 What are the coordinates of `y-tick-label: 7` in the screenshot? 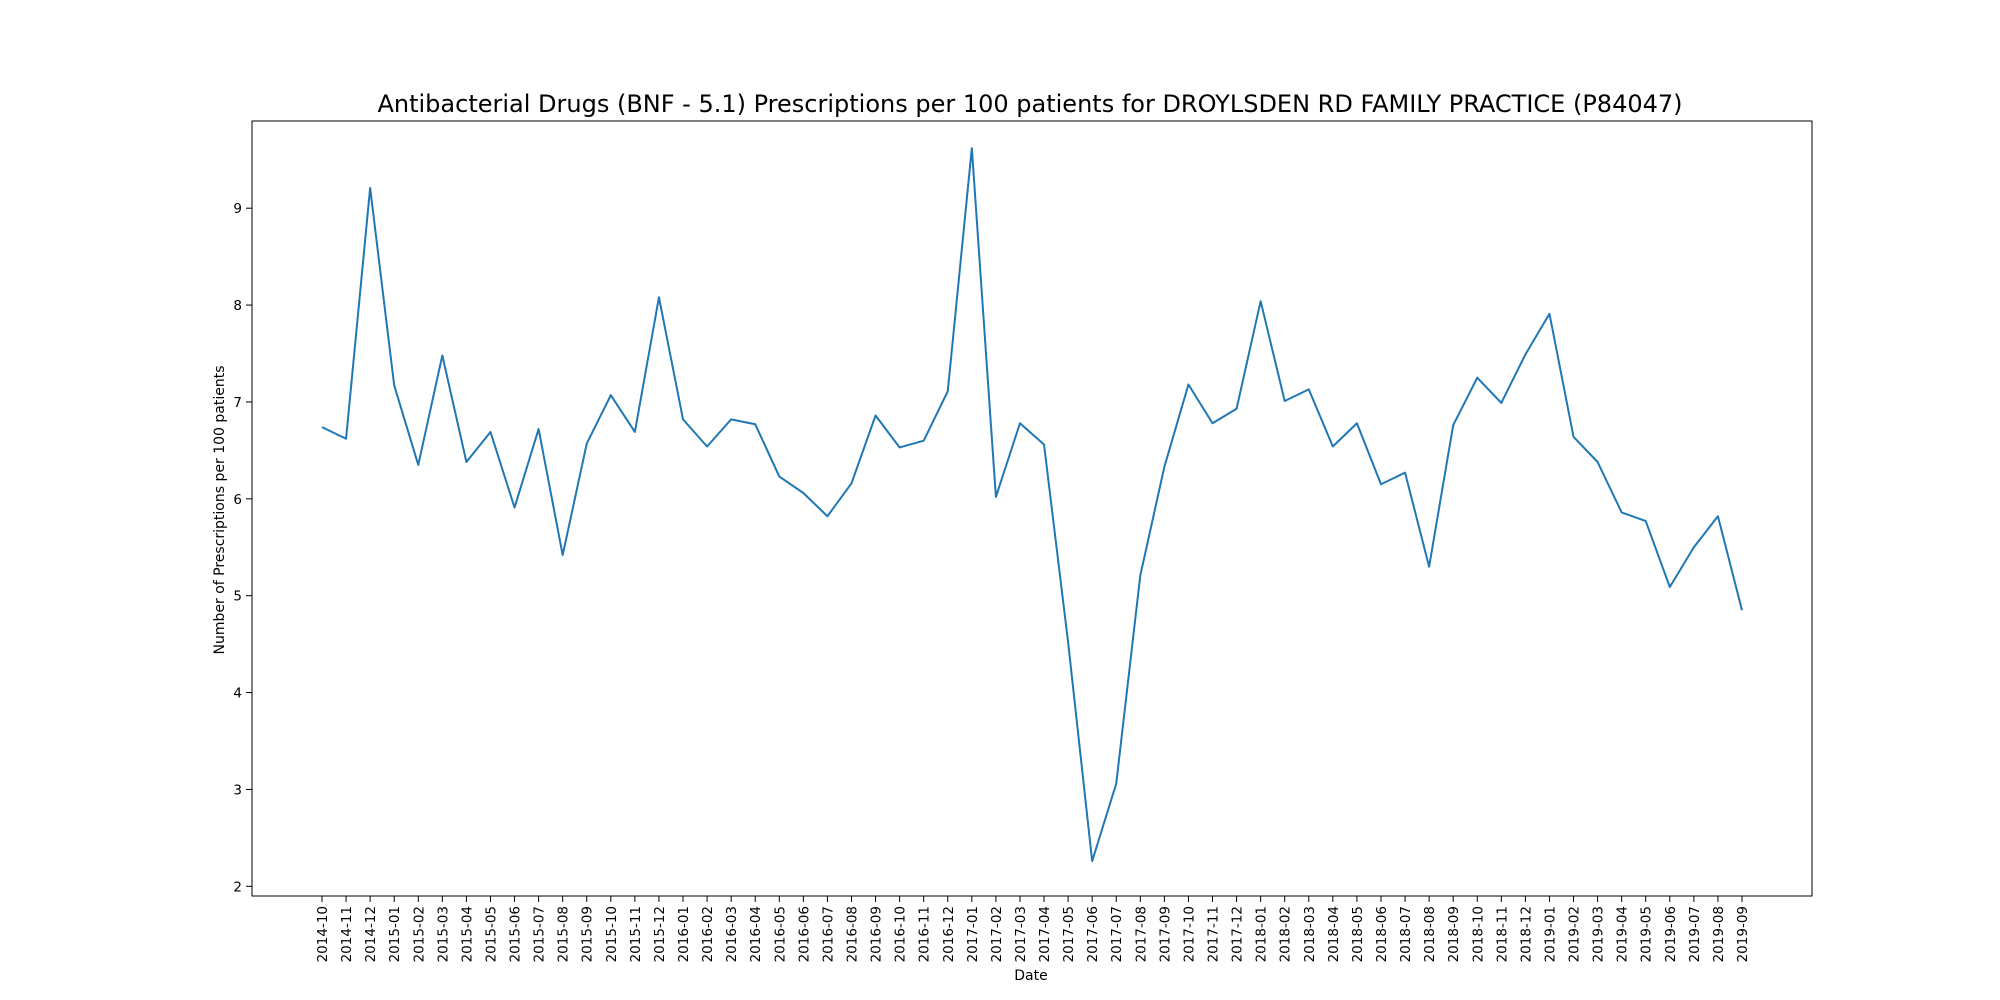 It's located at (237, 403).